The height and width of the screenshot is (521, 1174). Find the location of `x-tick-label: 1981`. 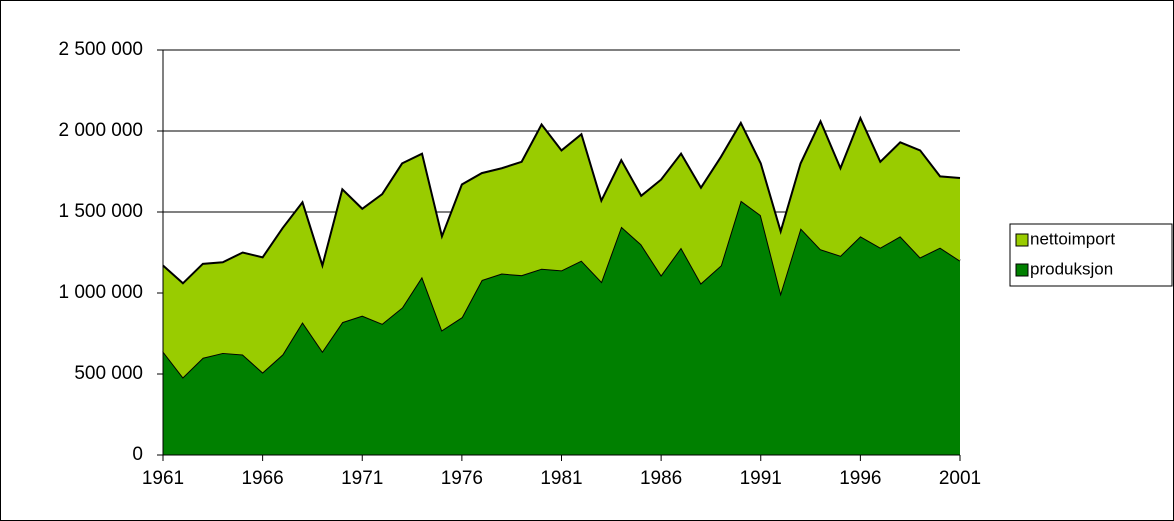

x-tick-label: 1981 is located at coordinates (561, 478).